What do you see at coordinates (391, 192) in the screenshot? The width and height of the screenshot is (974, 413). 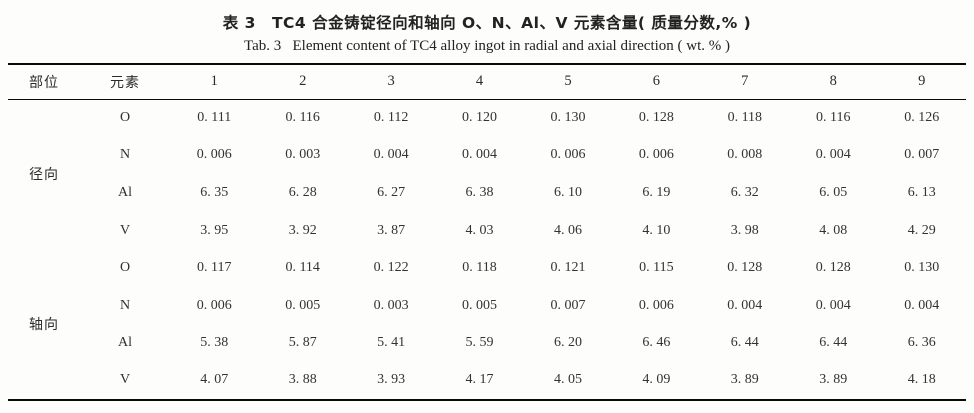 I see `value-cell: 6. 27` at bounding box center [391, 192].